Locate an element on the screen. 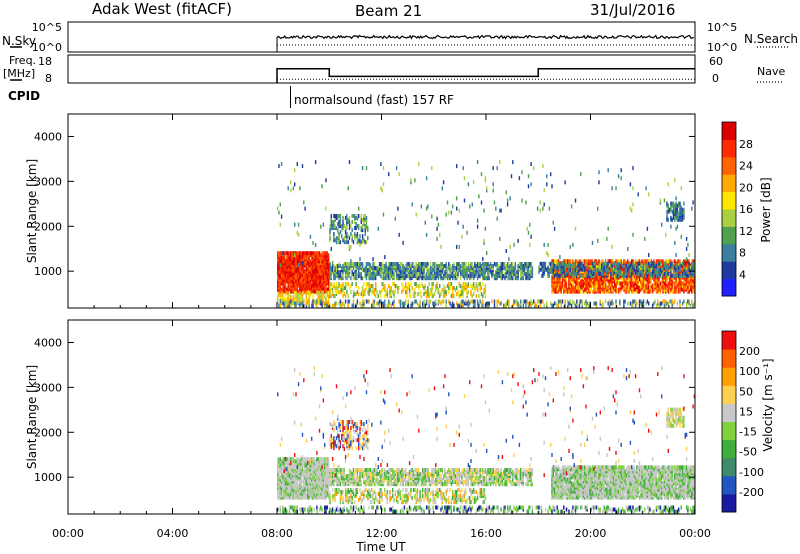 The width and height of the screenshot is (800, 554). power-colorbar-segment is located at coordinates (729, 218).